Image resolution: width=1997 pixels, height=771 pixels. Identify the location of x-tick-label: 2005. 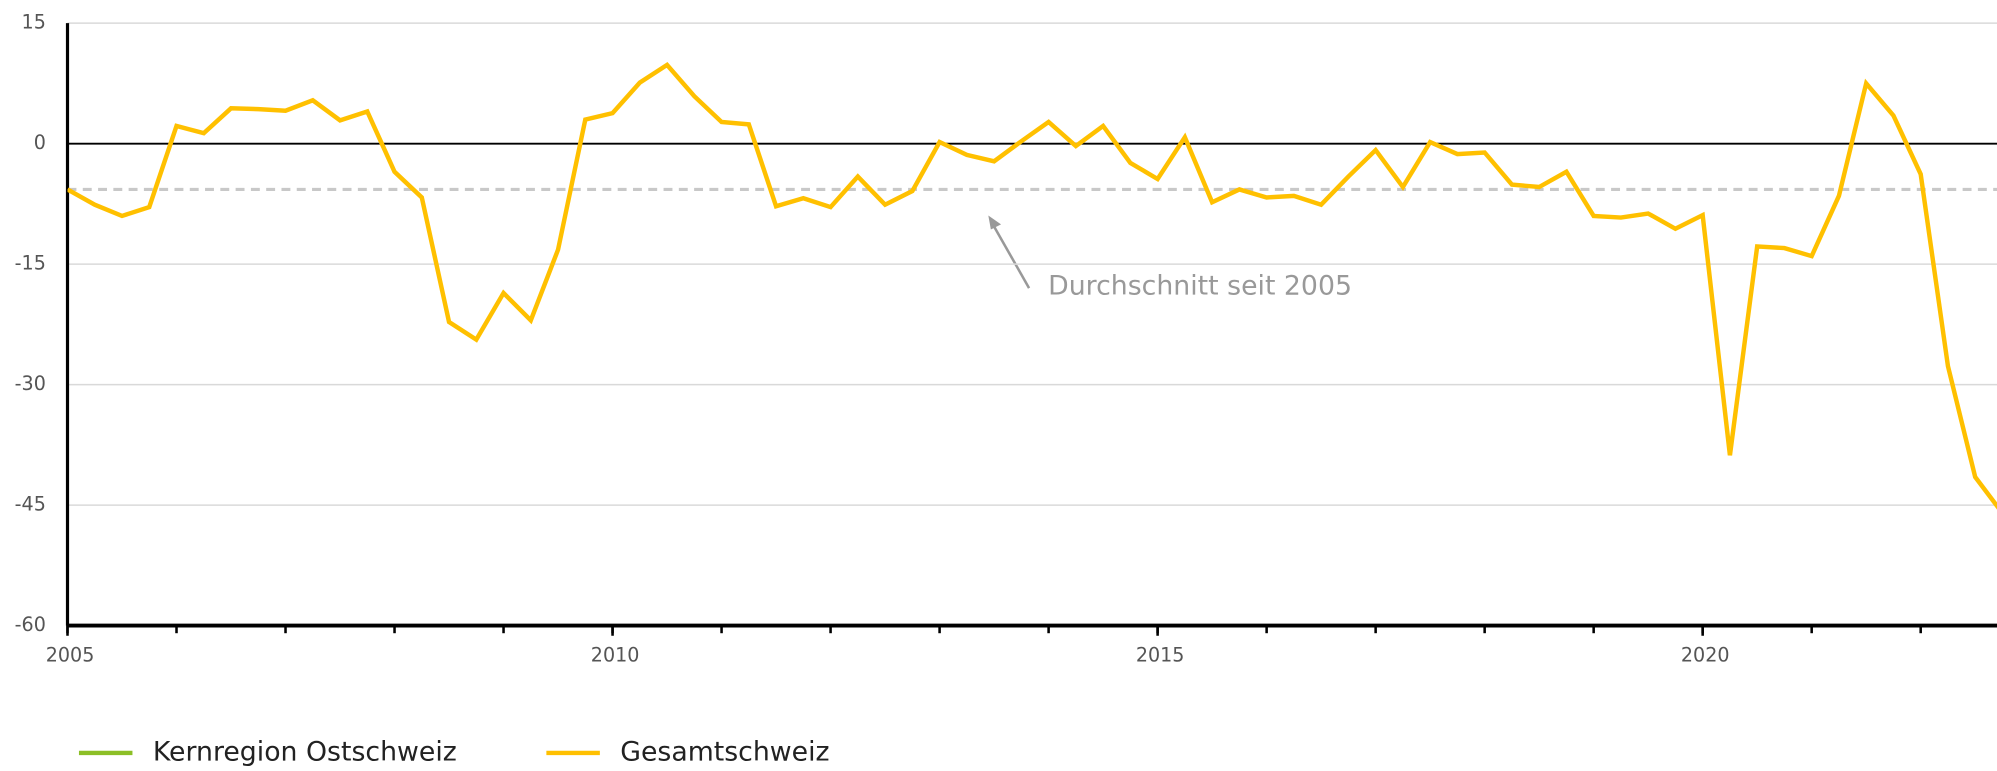
(70, 655).